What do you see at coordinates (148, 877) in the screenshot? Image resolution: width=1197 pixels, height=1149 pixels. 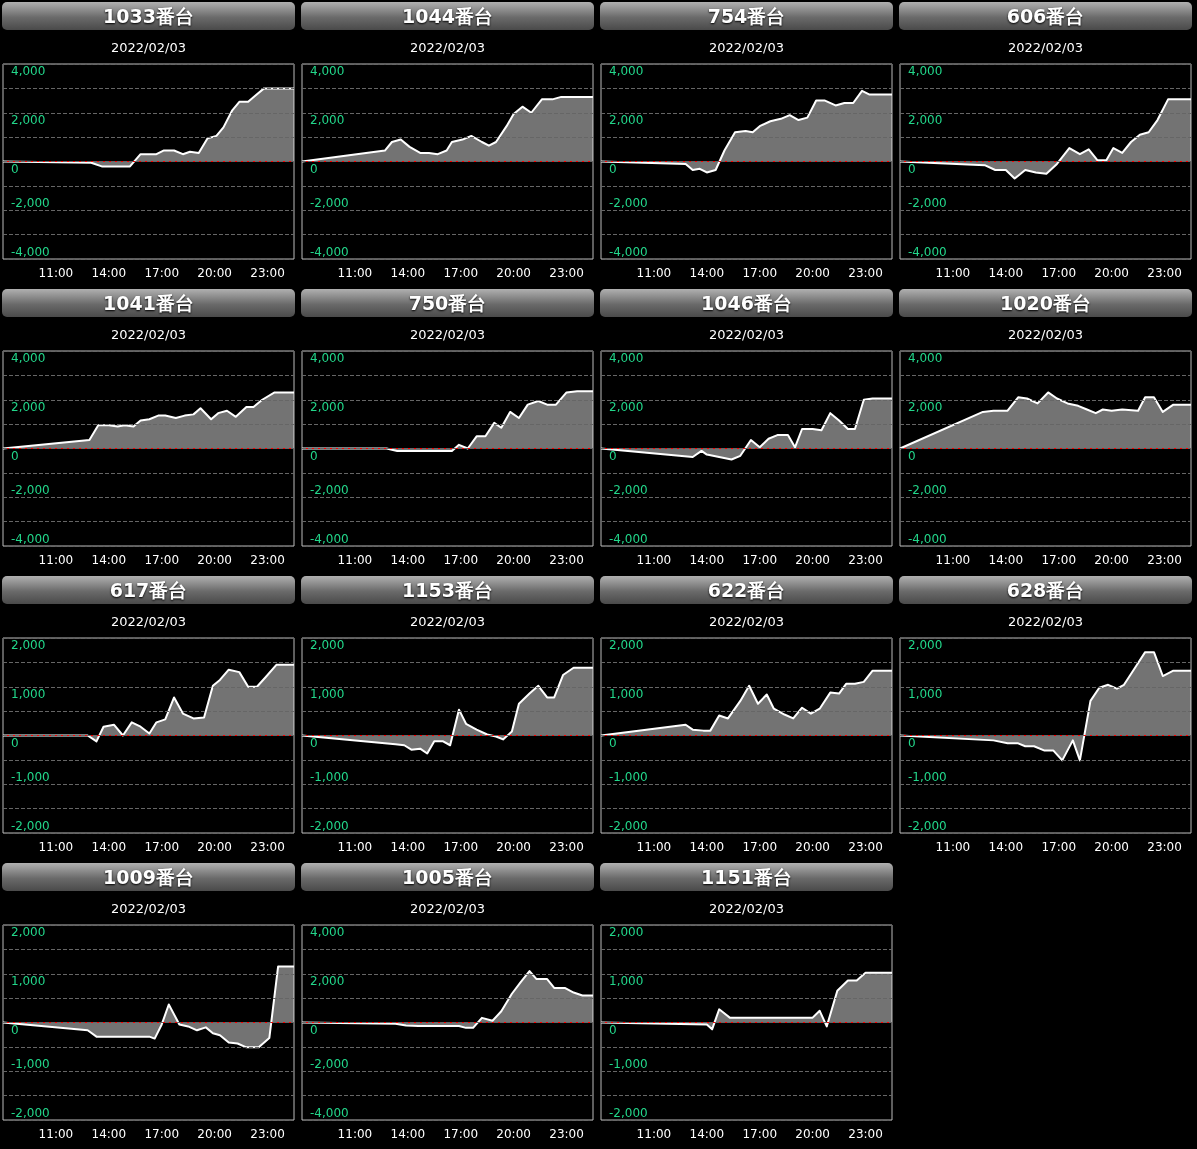 I see `chart-title: 1009番台` at bounding box center [148, 877].